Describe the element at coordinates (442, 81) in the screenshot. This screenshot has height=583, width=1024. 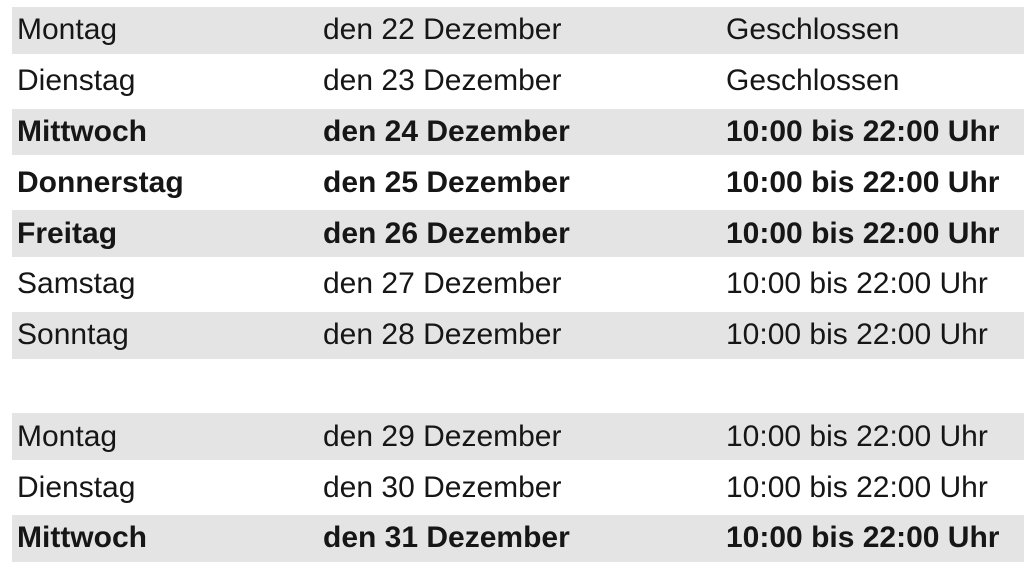
I see `date-cell: den 23 Dezember` at that location.